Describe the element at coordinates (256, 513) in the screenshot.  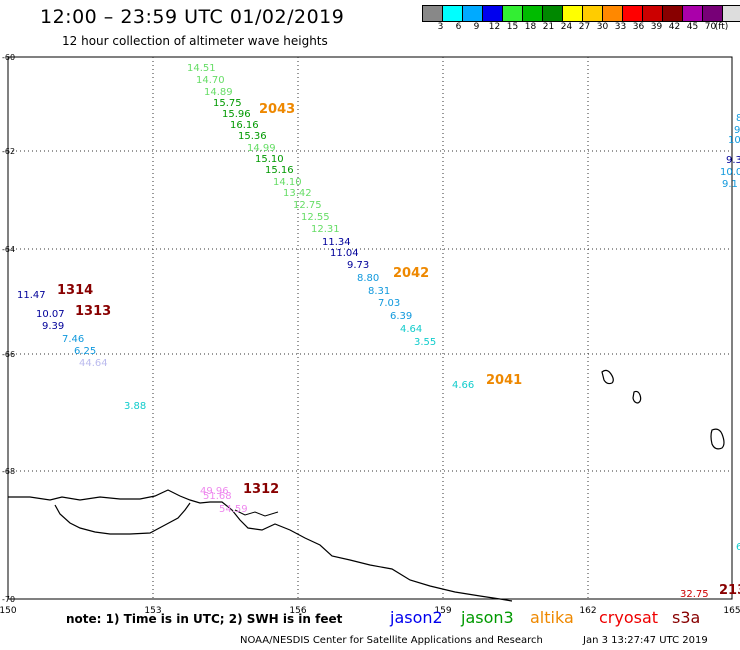
I see `inlet-outline` at that location.